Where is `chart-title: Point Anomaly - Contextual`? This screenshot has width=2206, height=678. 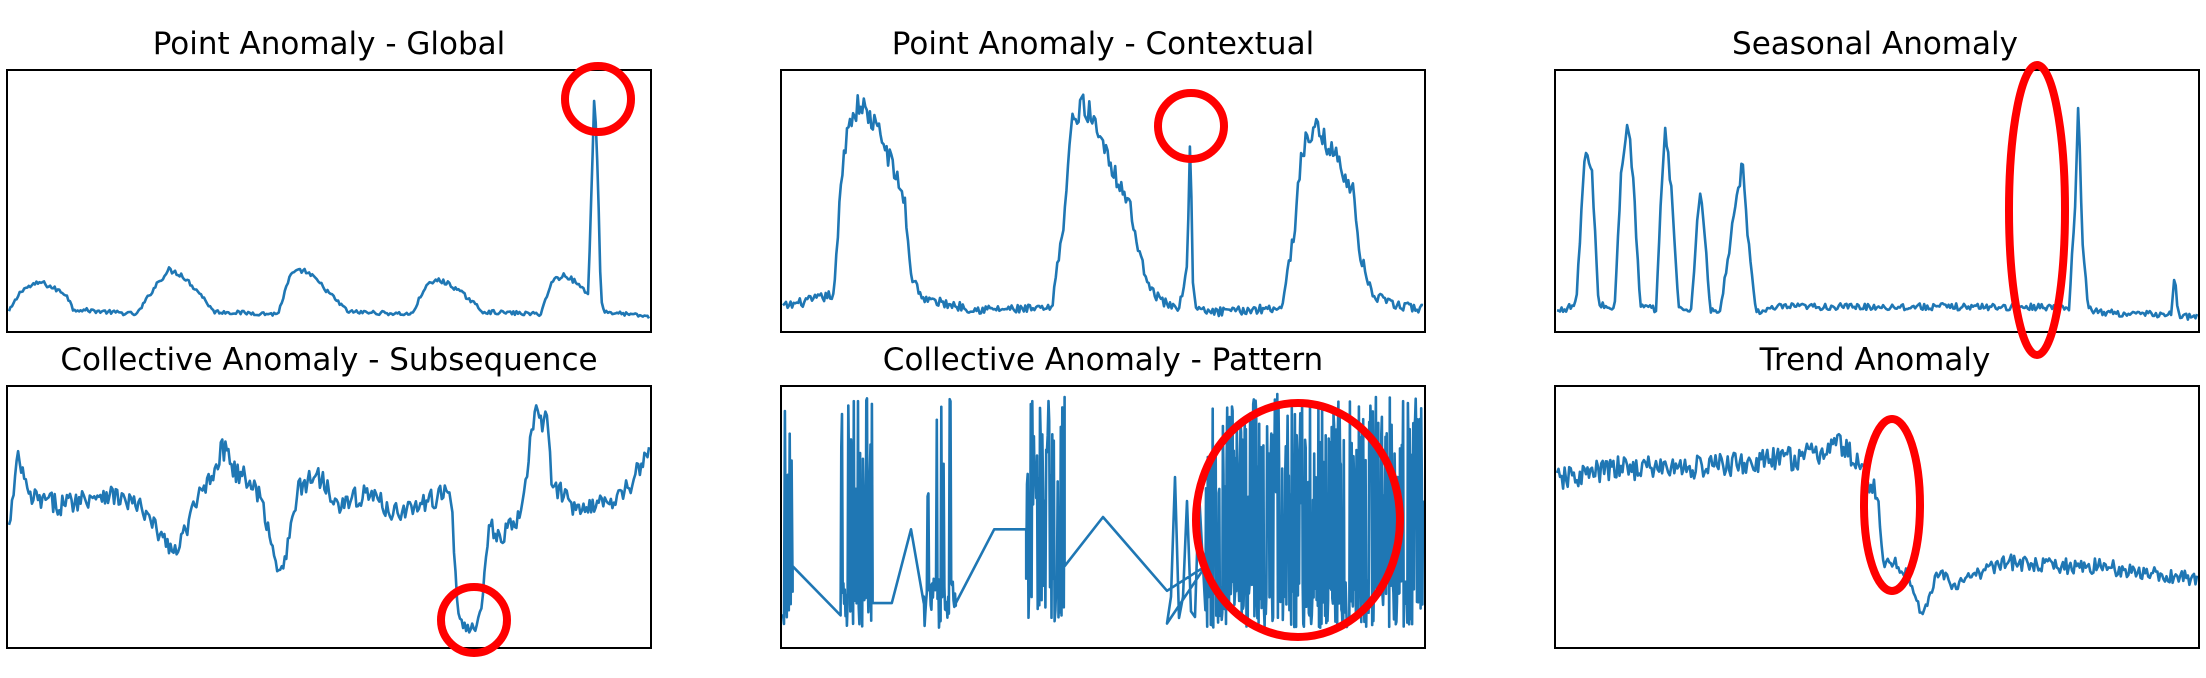
chart-title: Point Anomaly - Contextual is located at coordinates (1103, 44).